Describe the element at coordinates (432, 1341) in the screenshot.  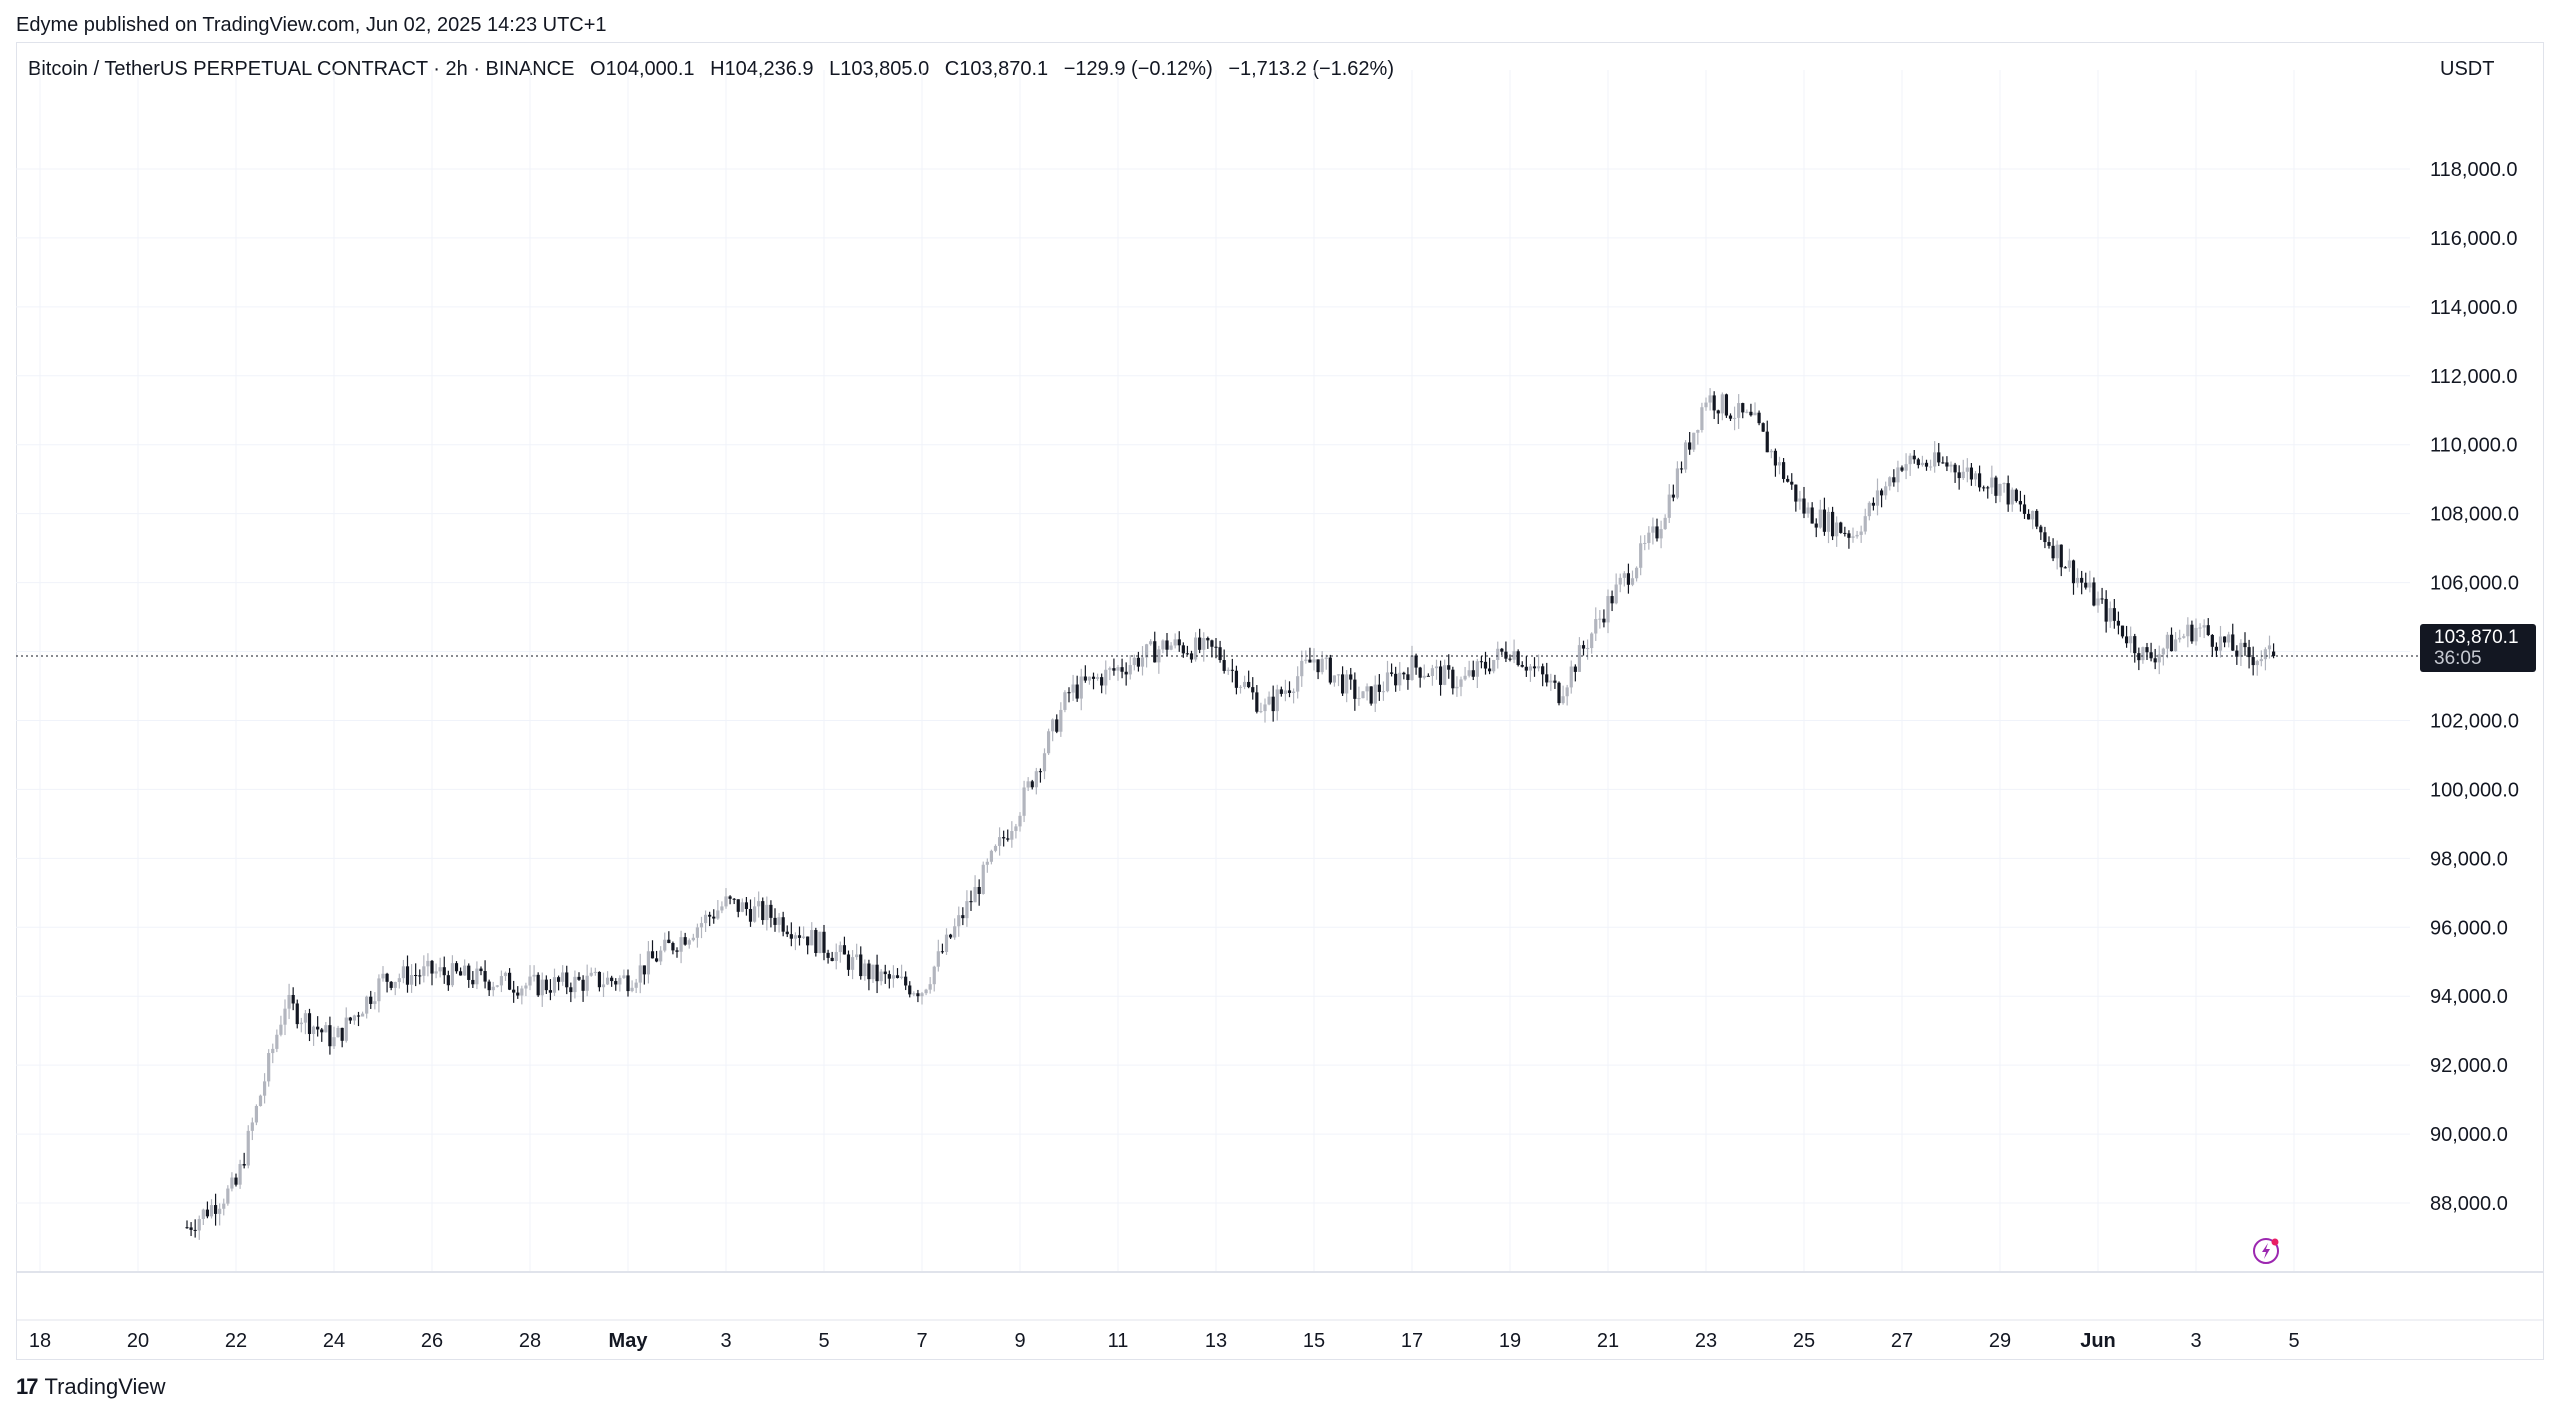
I see `x-tick-label: 26` at that location.